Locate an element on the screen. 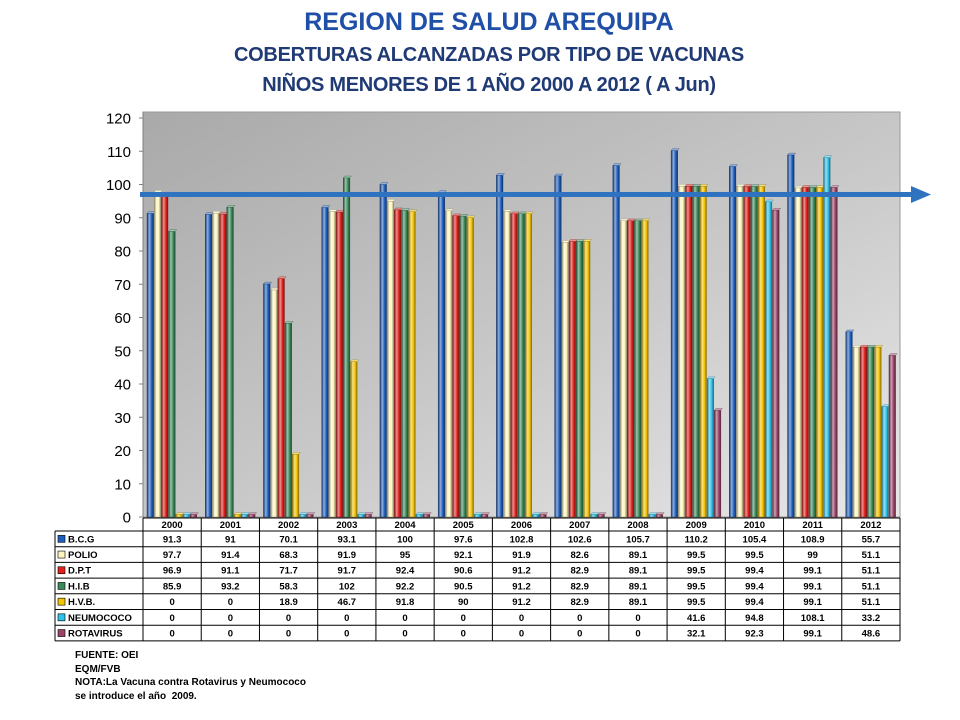 The height and width of the screenshot is (720, 960). y-tick-label: 110 is located at coordinates (119, 152).